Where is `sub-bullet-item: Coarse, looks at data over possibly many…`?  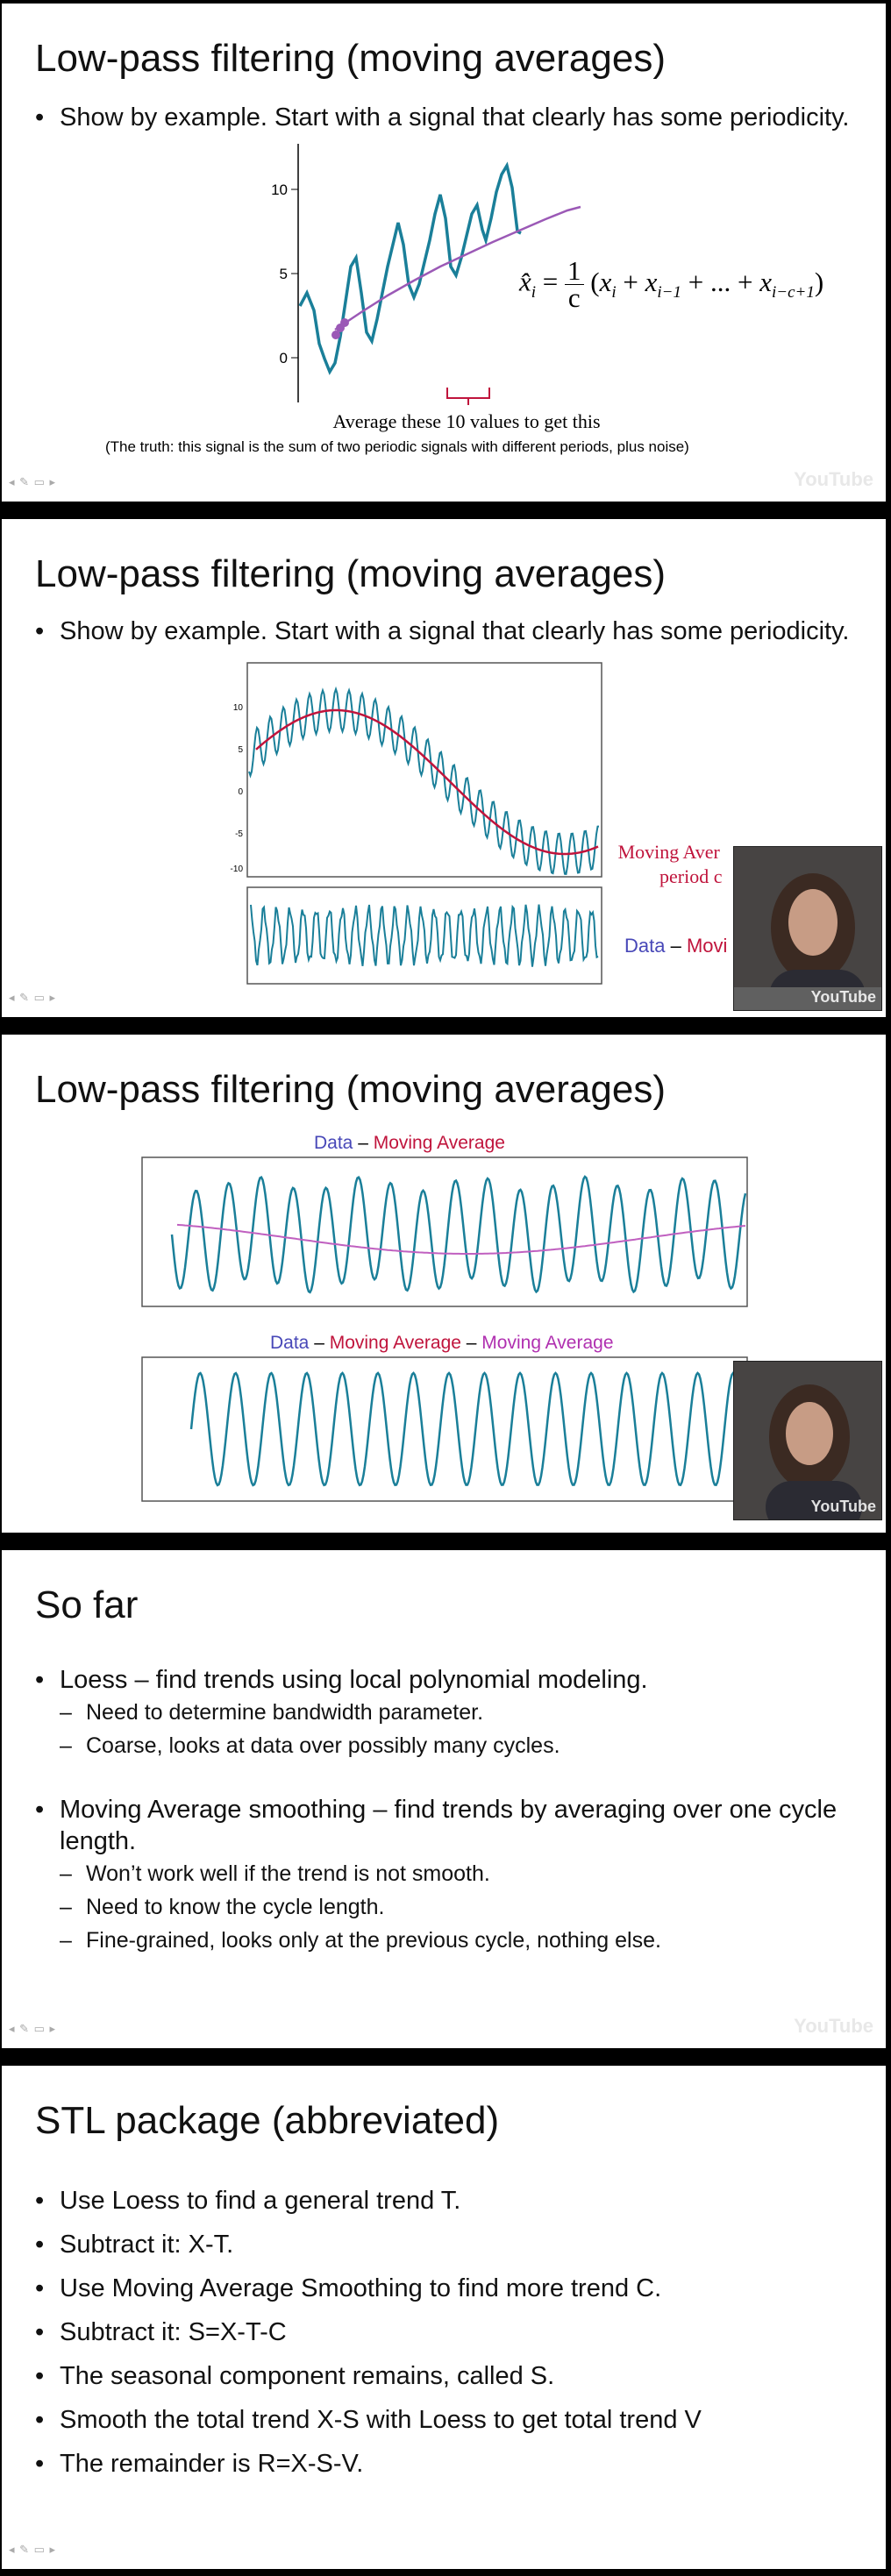
sub-bullet-item: Coarse, looks at data over possibly many… is located at coordinates (447, 1745).